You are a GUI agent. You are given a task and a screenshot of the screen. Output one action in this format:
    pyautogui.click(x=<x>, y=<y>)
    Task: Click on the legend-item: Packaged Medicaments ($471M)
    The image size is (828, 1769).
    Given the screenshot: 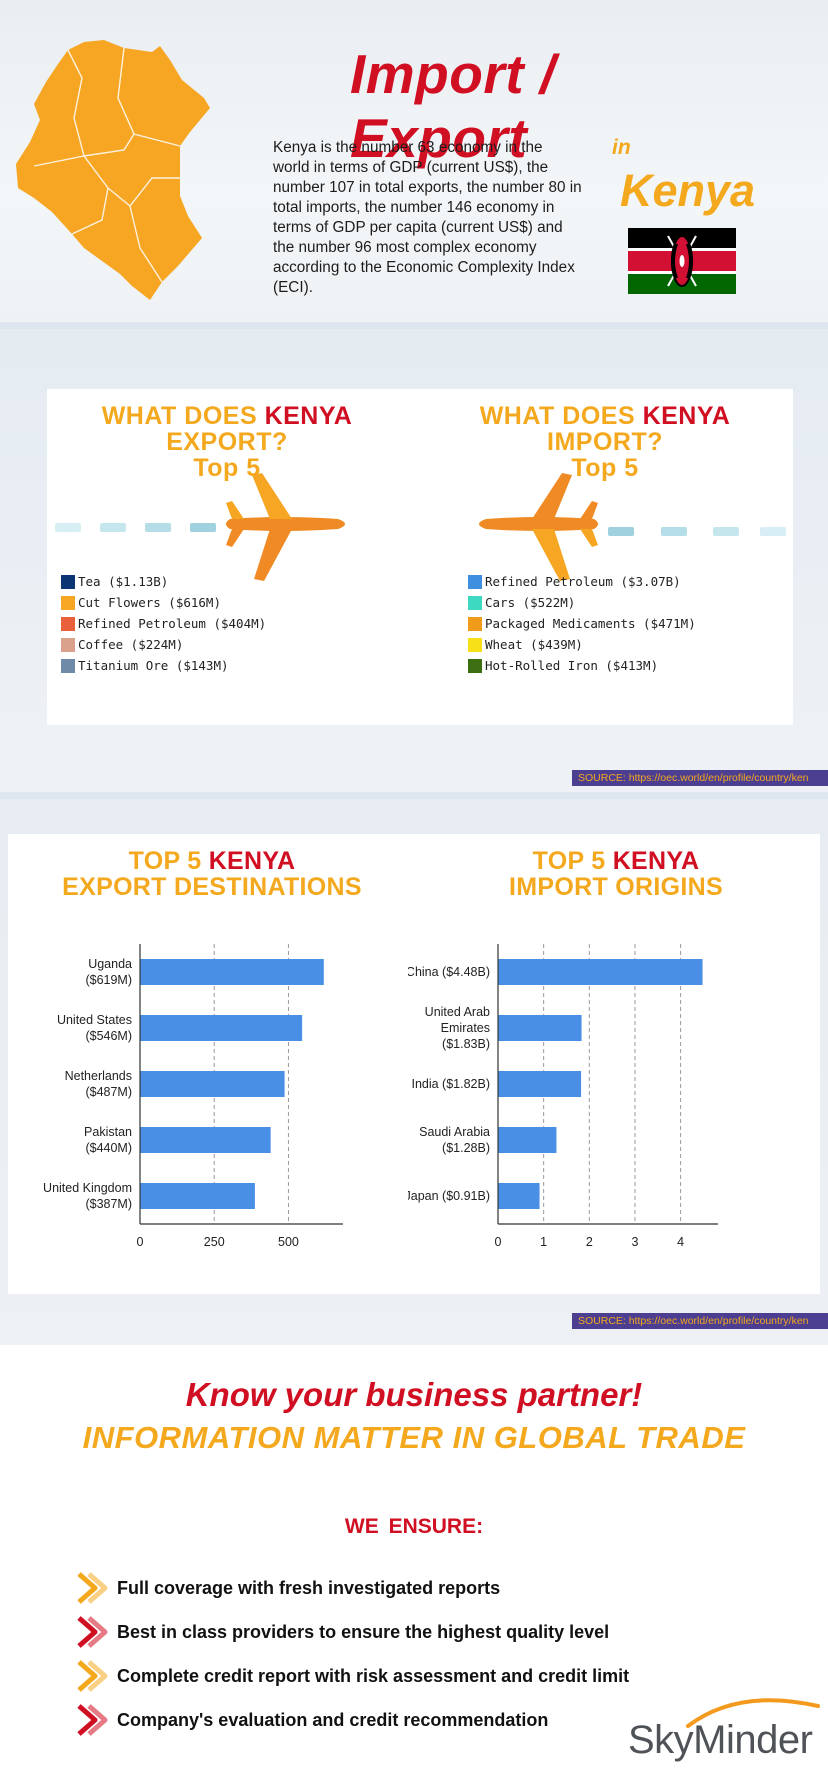 What is the action you would take?
    pyautogui.click(x=582, y=623)
    